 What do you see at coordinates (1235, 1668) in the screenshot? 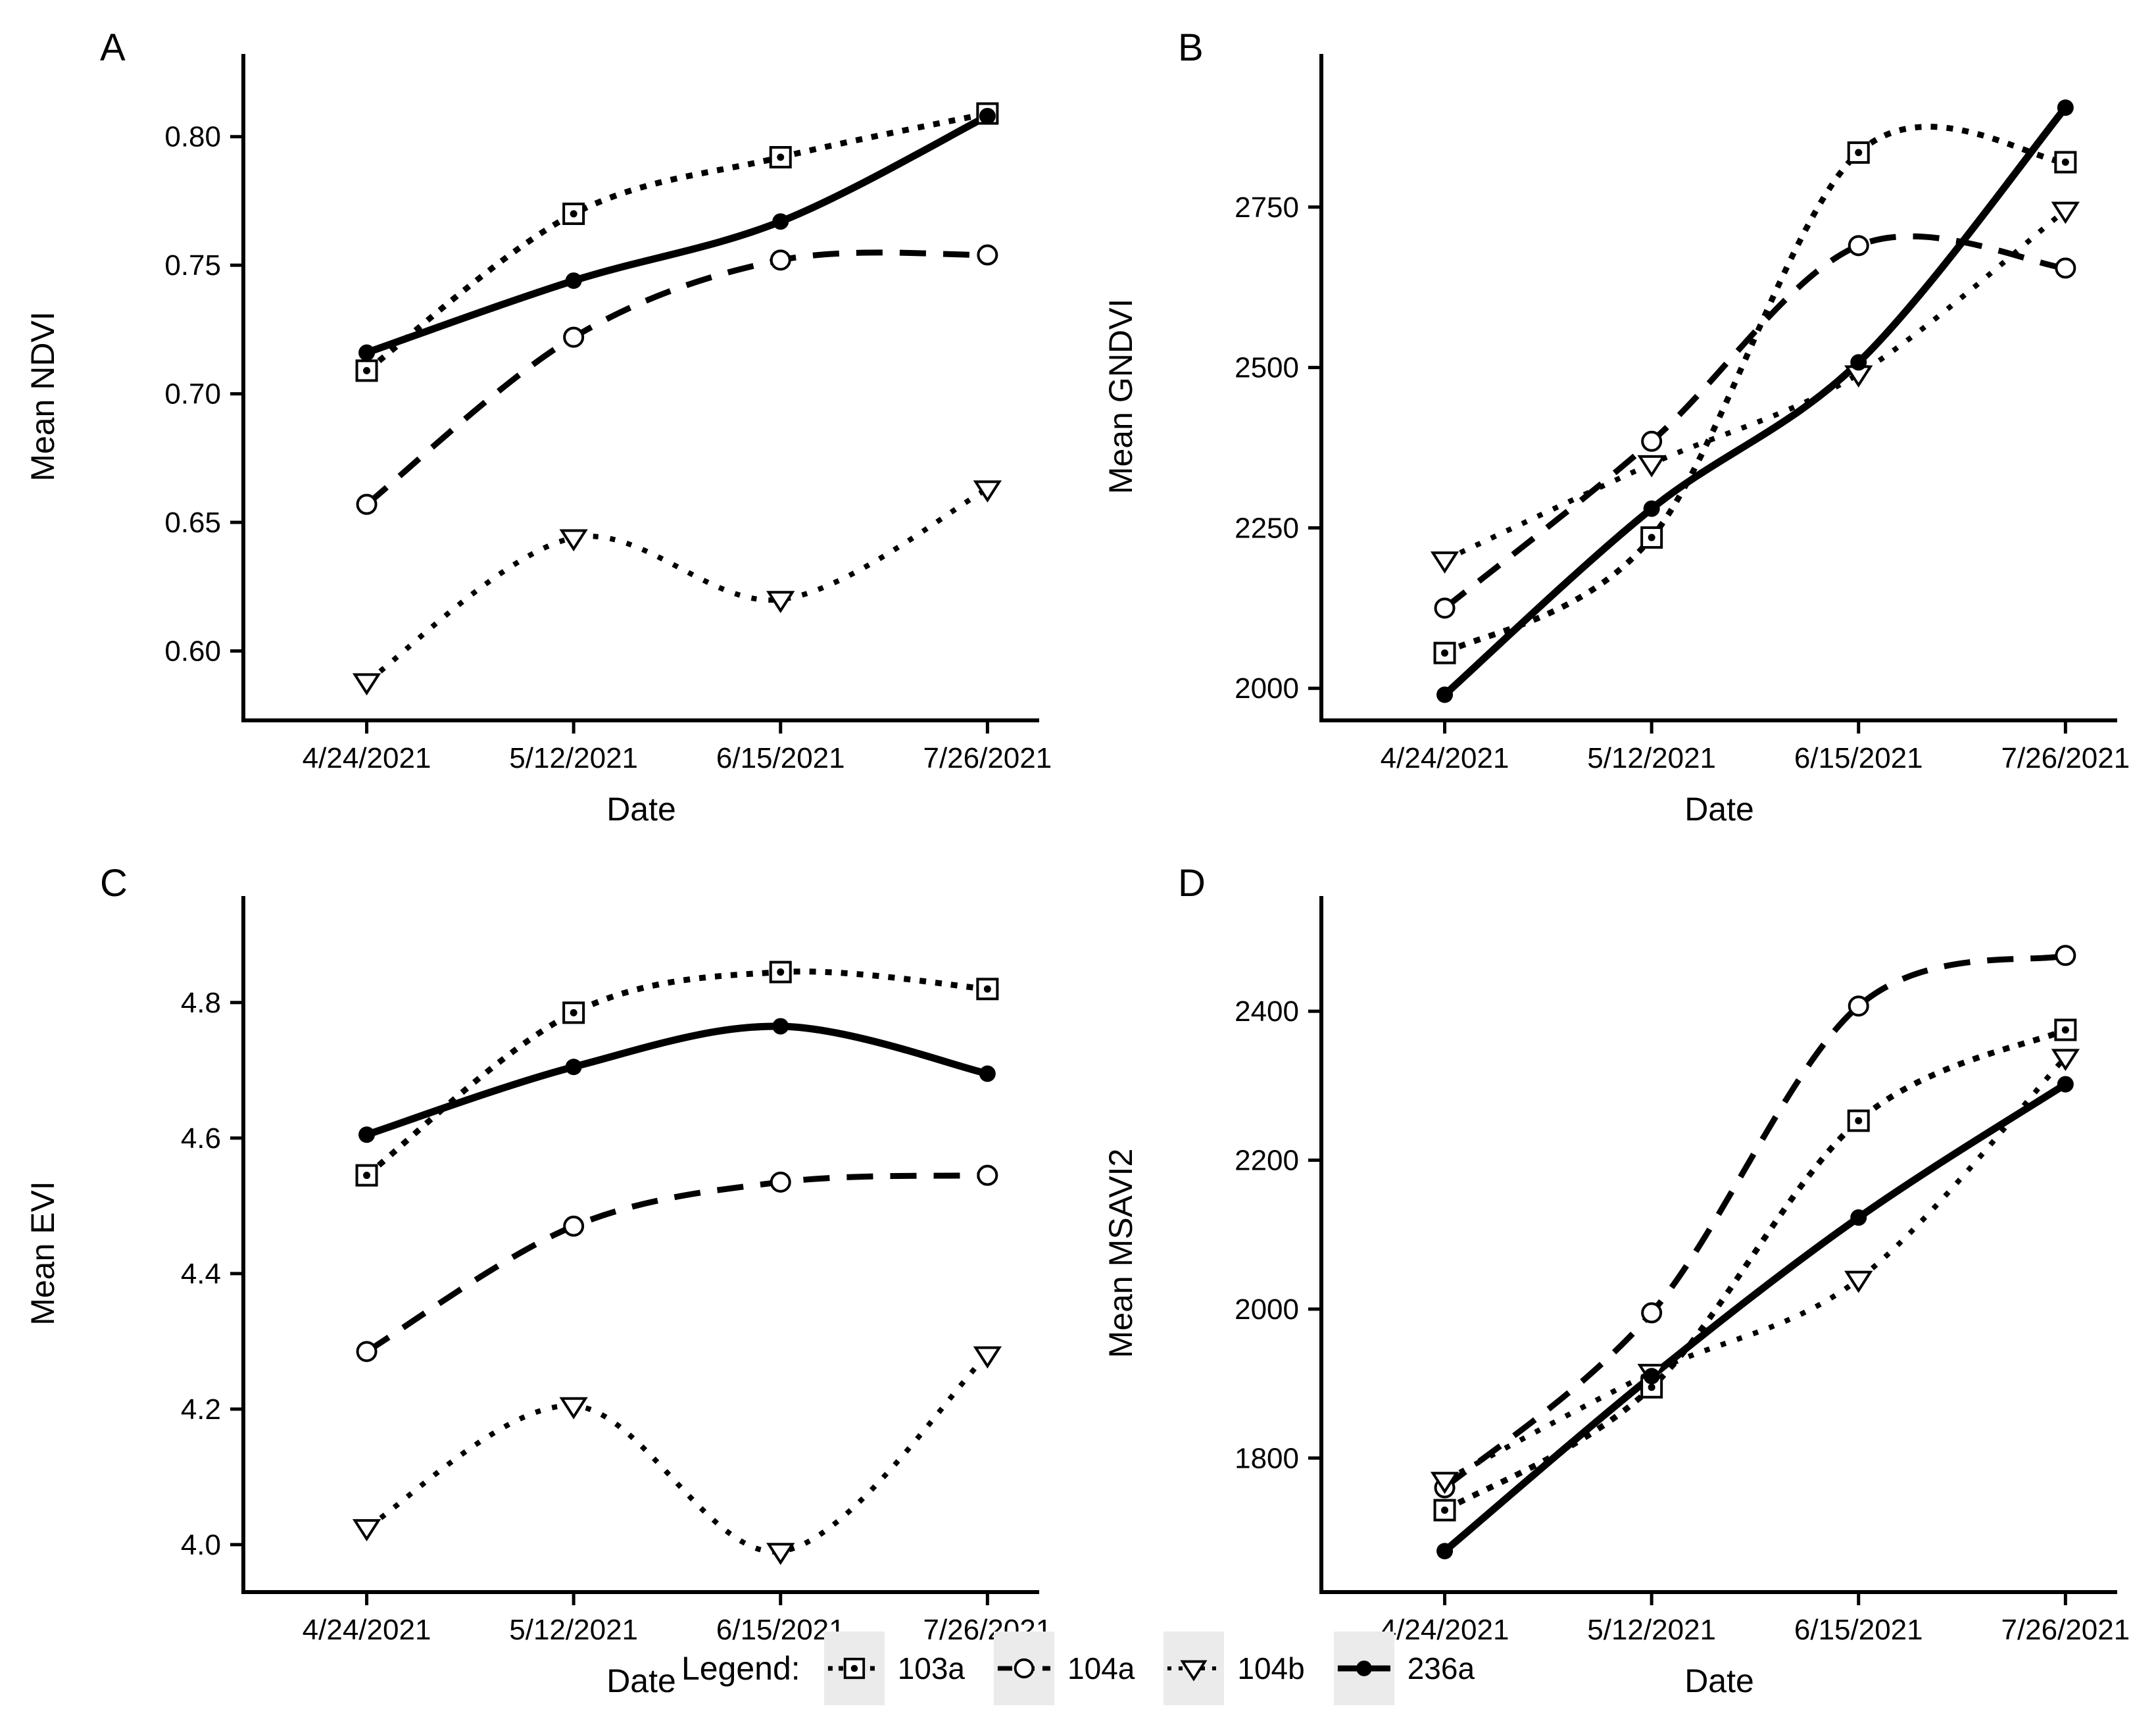
I see `legend-item-104b: 104b` at bounding box center [1235, 1668].